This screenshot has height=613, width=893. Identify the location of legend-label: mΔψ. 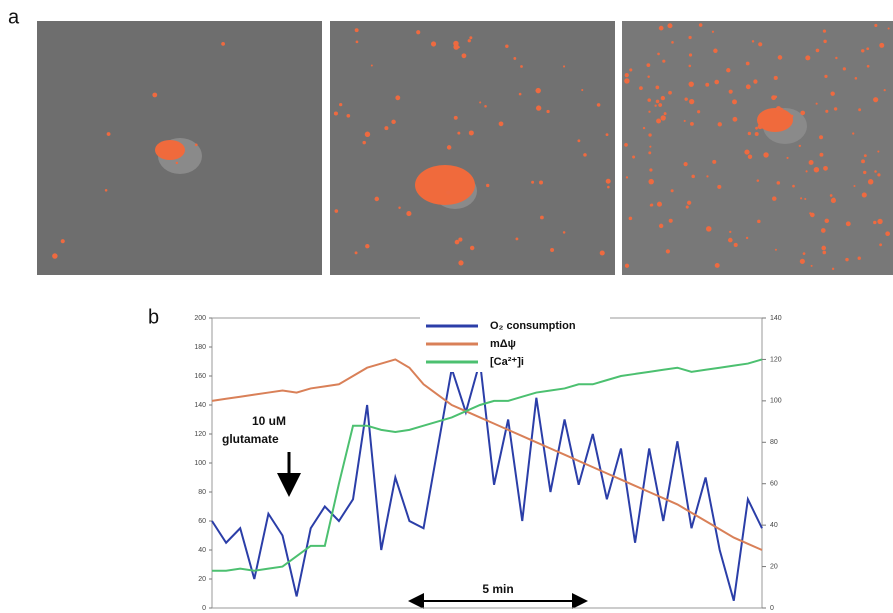
(503, 344).